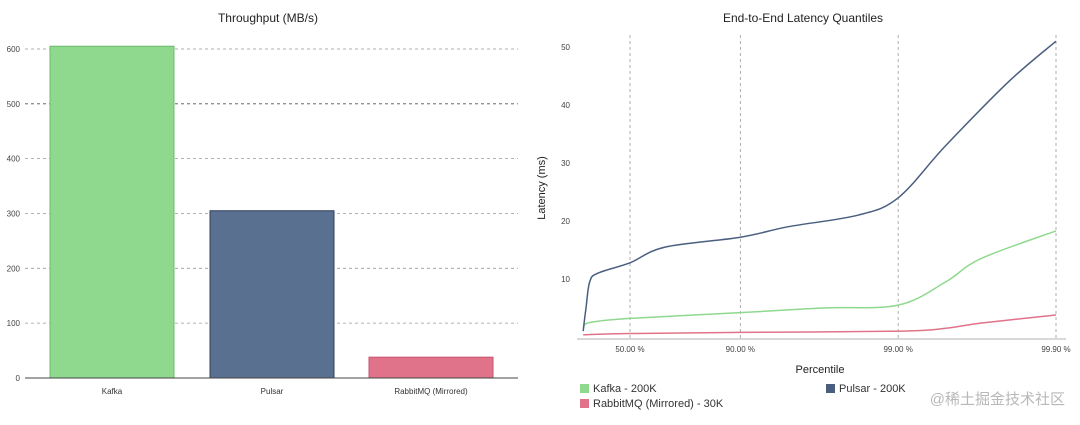 This screenshot has height=425, width=1080. I want to click on latency-y-ticks: 10 20 30 40 50, so click(565, 163).